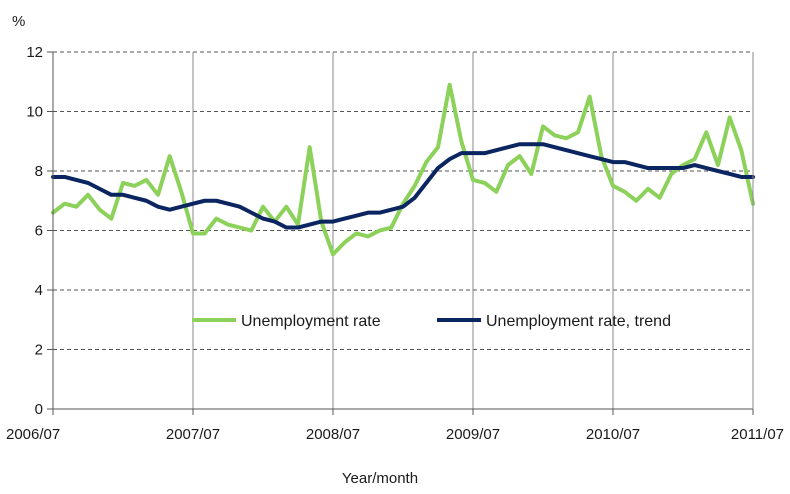  What do you see at coordinates (311, 321) in the screenshot?
I see `legend-label-unemployment-rate: Unemployment rate` at bounding box center [311, 321].